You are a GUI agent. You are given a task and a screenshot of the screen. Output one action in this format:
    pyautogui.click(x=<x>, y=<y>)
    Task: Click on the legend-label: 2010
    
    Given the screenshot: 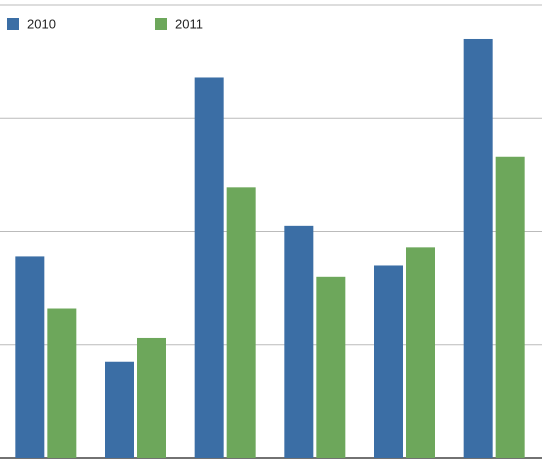 What is the action you would take?
    pyautogui.click(x=41, y=23)
    